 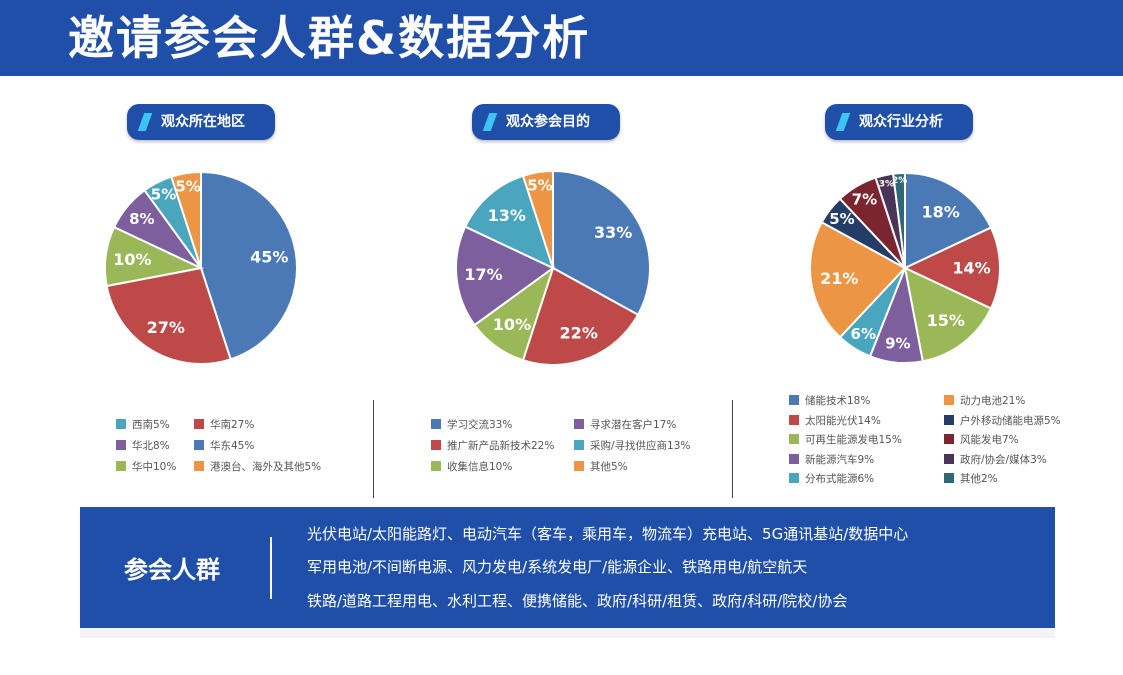 I want to click on legend-item: 推广新产品新技术22%, so click(x=492, y=446).